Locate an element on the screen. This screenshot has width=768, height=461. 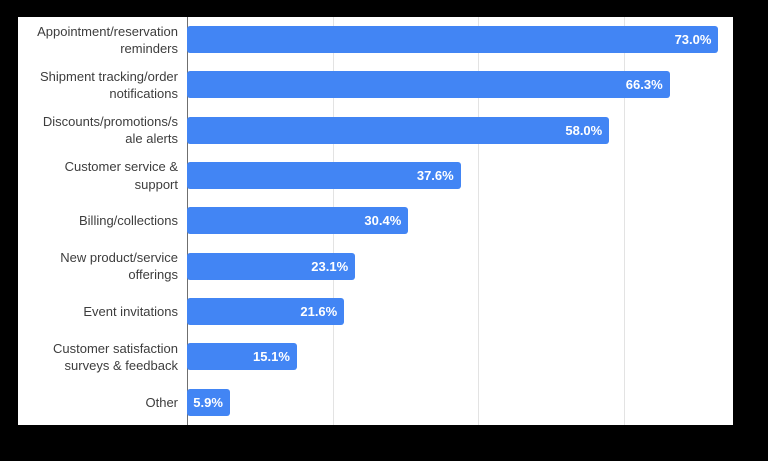
bar: 58.0% is located at coordinates (398, 130).